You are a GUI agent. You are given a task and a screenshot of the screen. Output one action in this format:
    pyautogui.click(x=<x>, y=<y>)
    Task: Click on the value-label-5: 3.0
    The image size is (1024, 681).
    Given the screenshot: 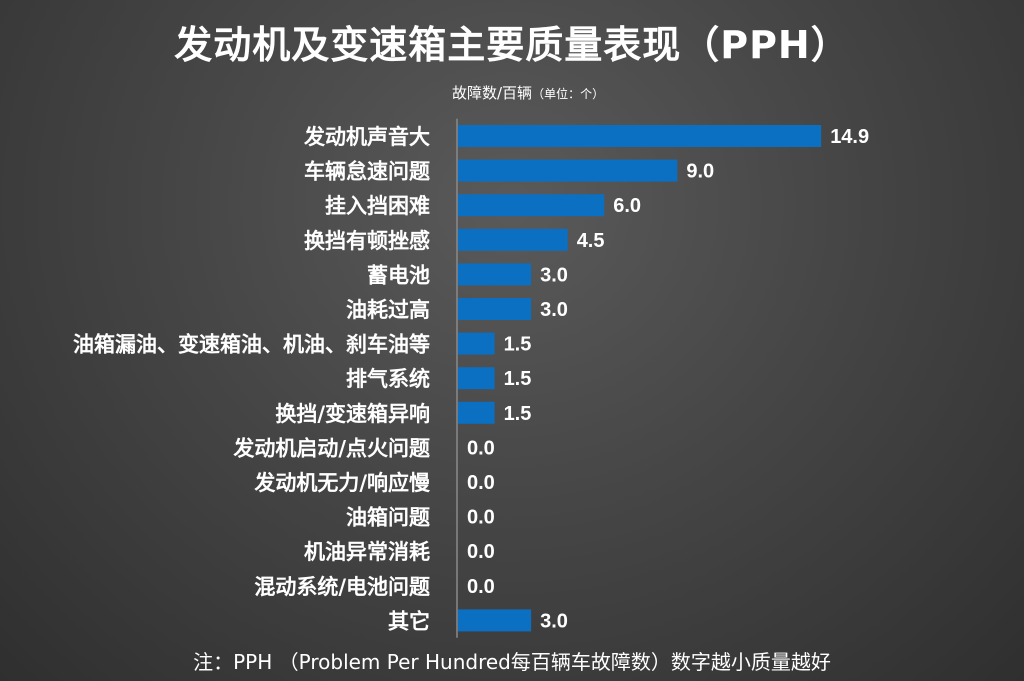 What is the action you would take?
    pyautogui.click(x=554, y=310)
    